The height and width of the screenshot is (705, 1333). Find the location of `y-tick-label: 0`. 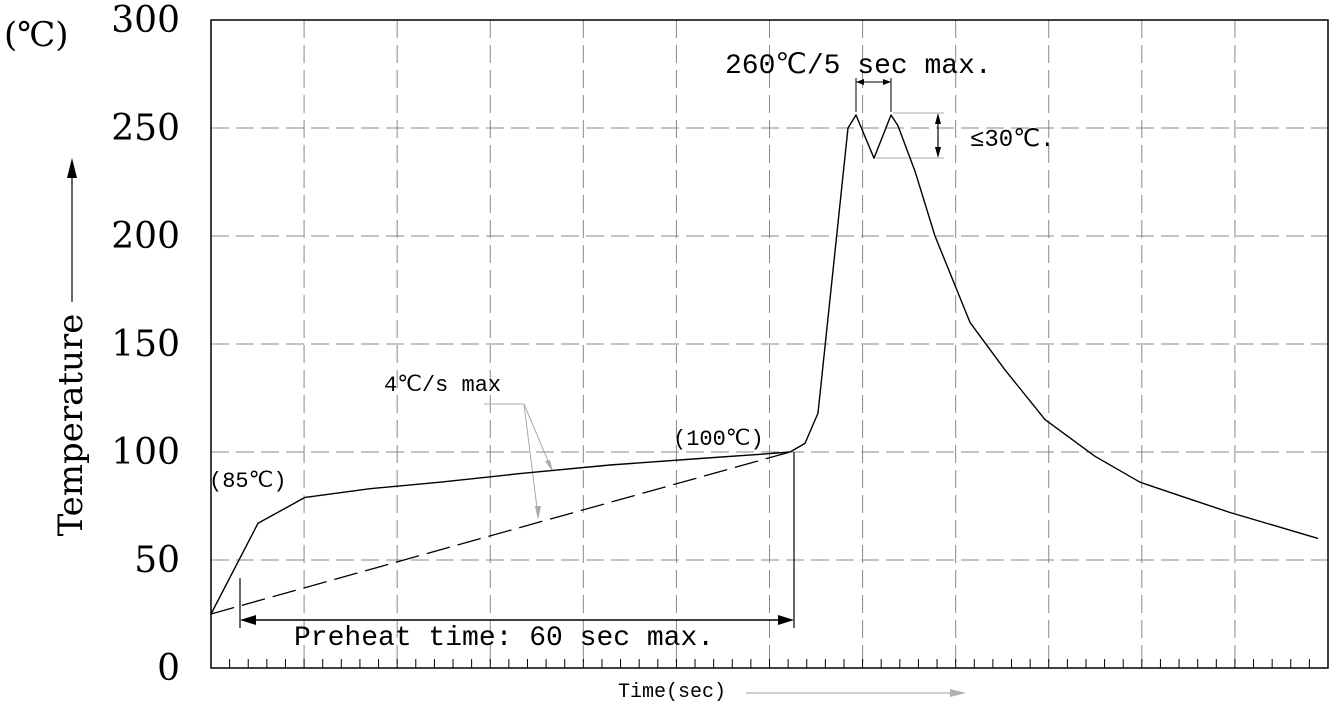

y-tick-label: 0 is located at coordinates (168, 668).